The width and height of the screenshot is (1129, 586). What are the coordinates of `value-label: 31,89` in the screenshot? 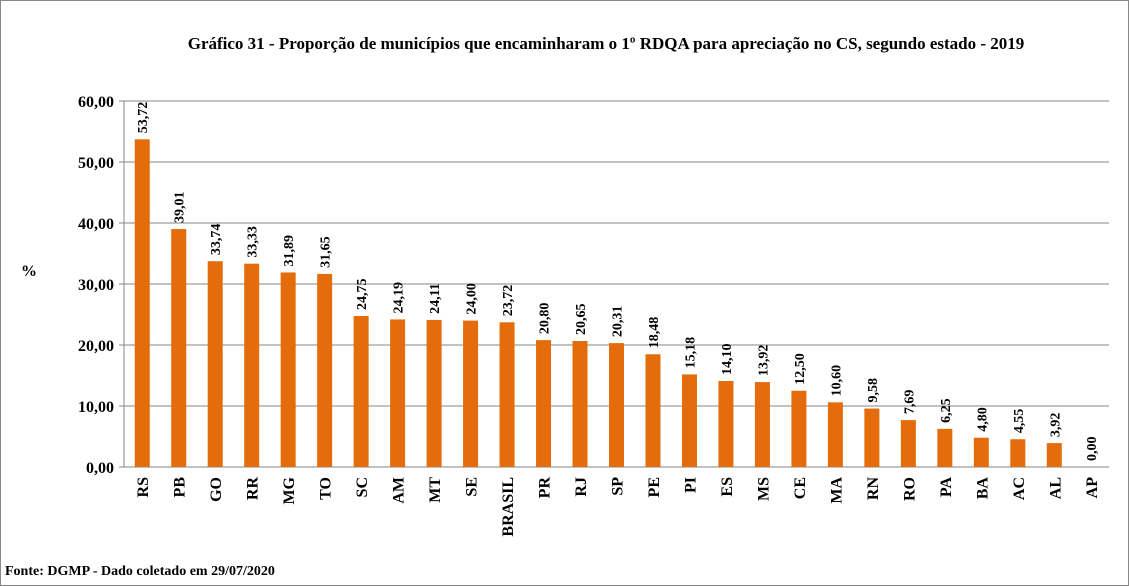 It's located at (289, 251).